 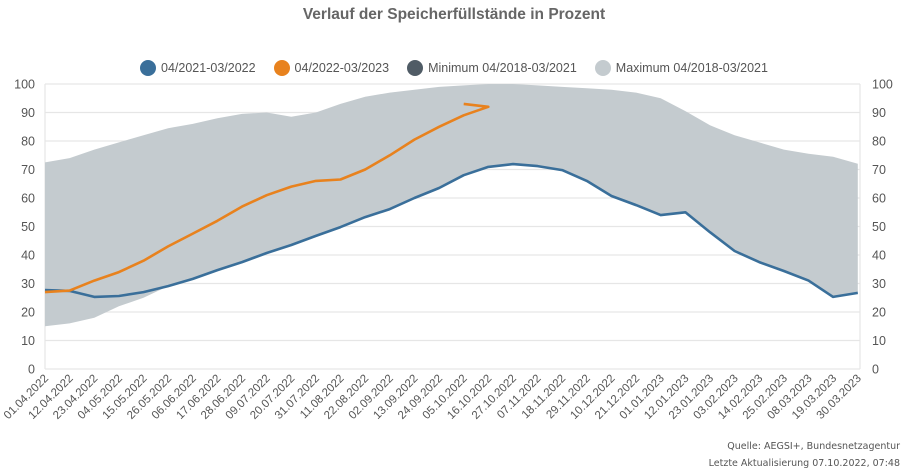 I want to click on last-update-label: Letzte Aktualisierung 07.10.2022, 07:48, so click(x=804, y=463).